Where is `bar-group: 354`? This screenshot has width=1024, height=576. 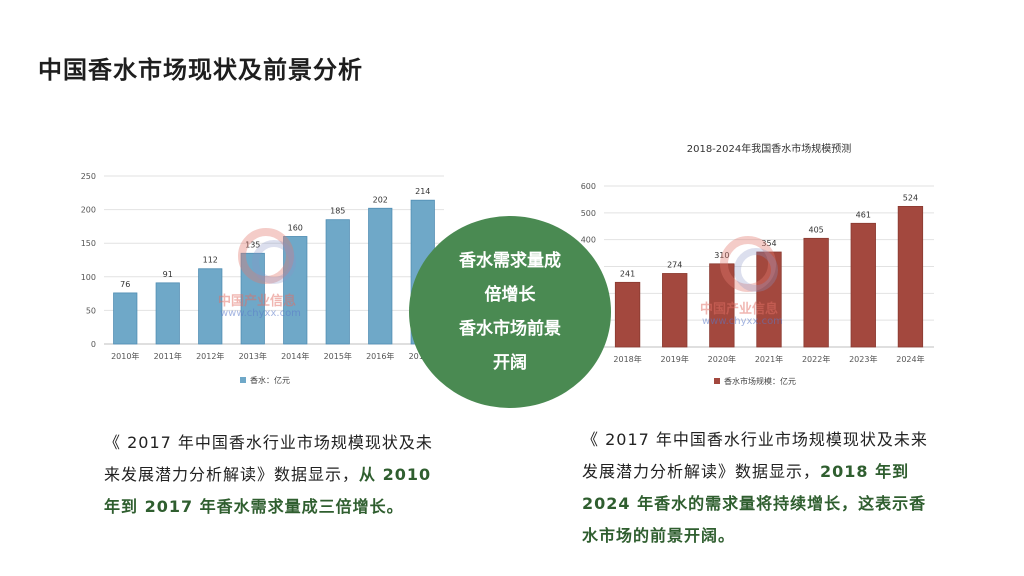
bar-group: 354 is located at coordinates (769, 293).